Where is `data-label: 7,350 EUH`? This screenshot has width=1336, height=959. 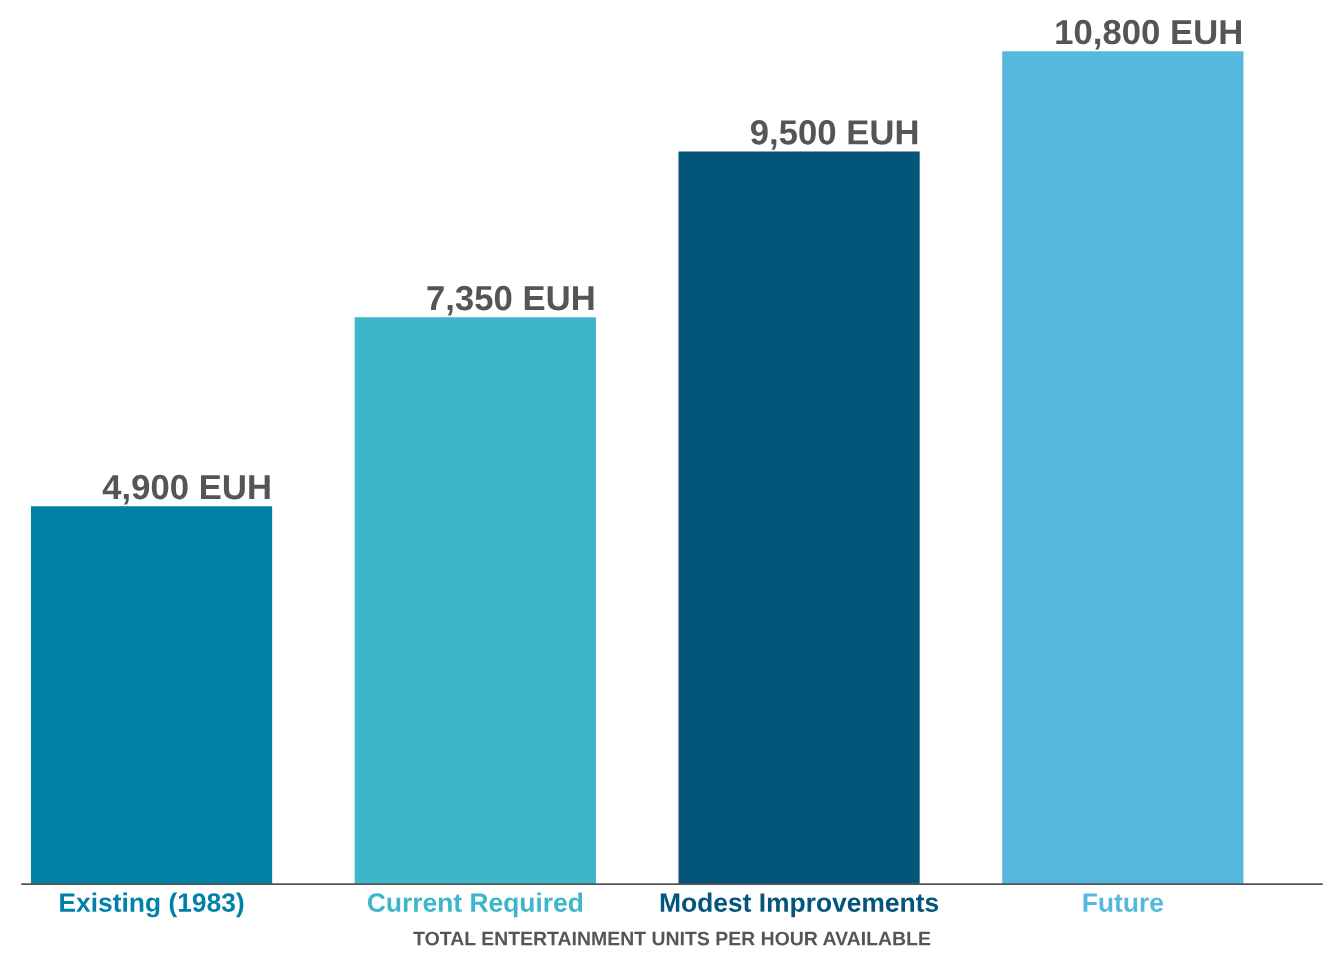
data-label: 7,350 EUH is located at coordinates (510, 300).